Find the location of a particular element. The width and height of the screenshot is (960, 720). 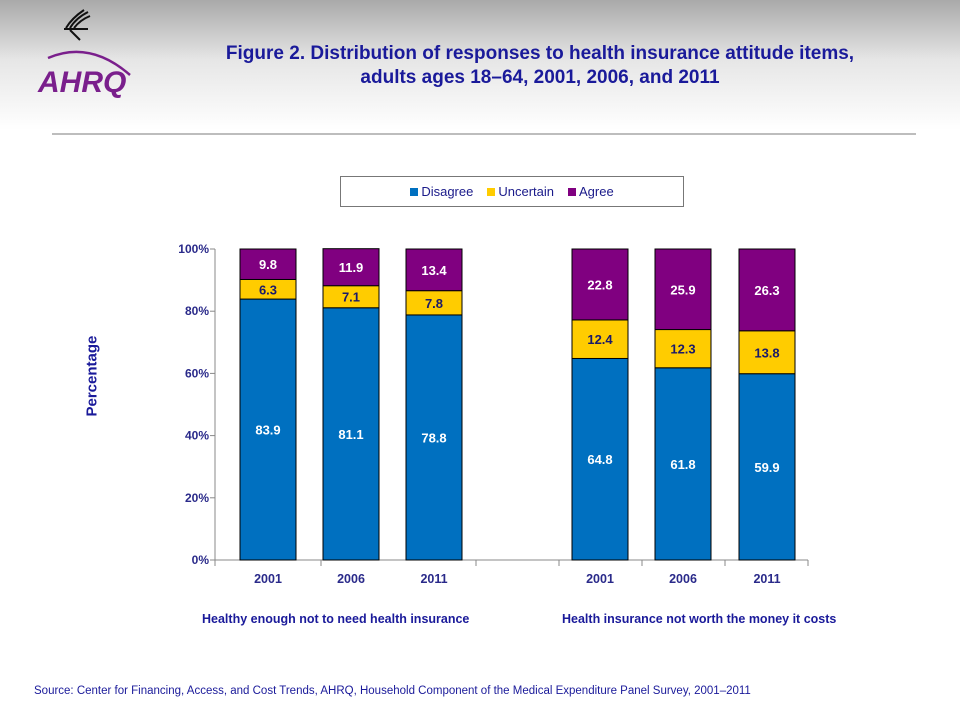

legend-label: Agree is located at coordinates (596, 191).